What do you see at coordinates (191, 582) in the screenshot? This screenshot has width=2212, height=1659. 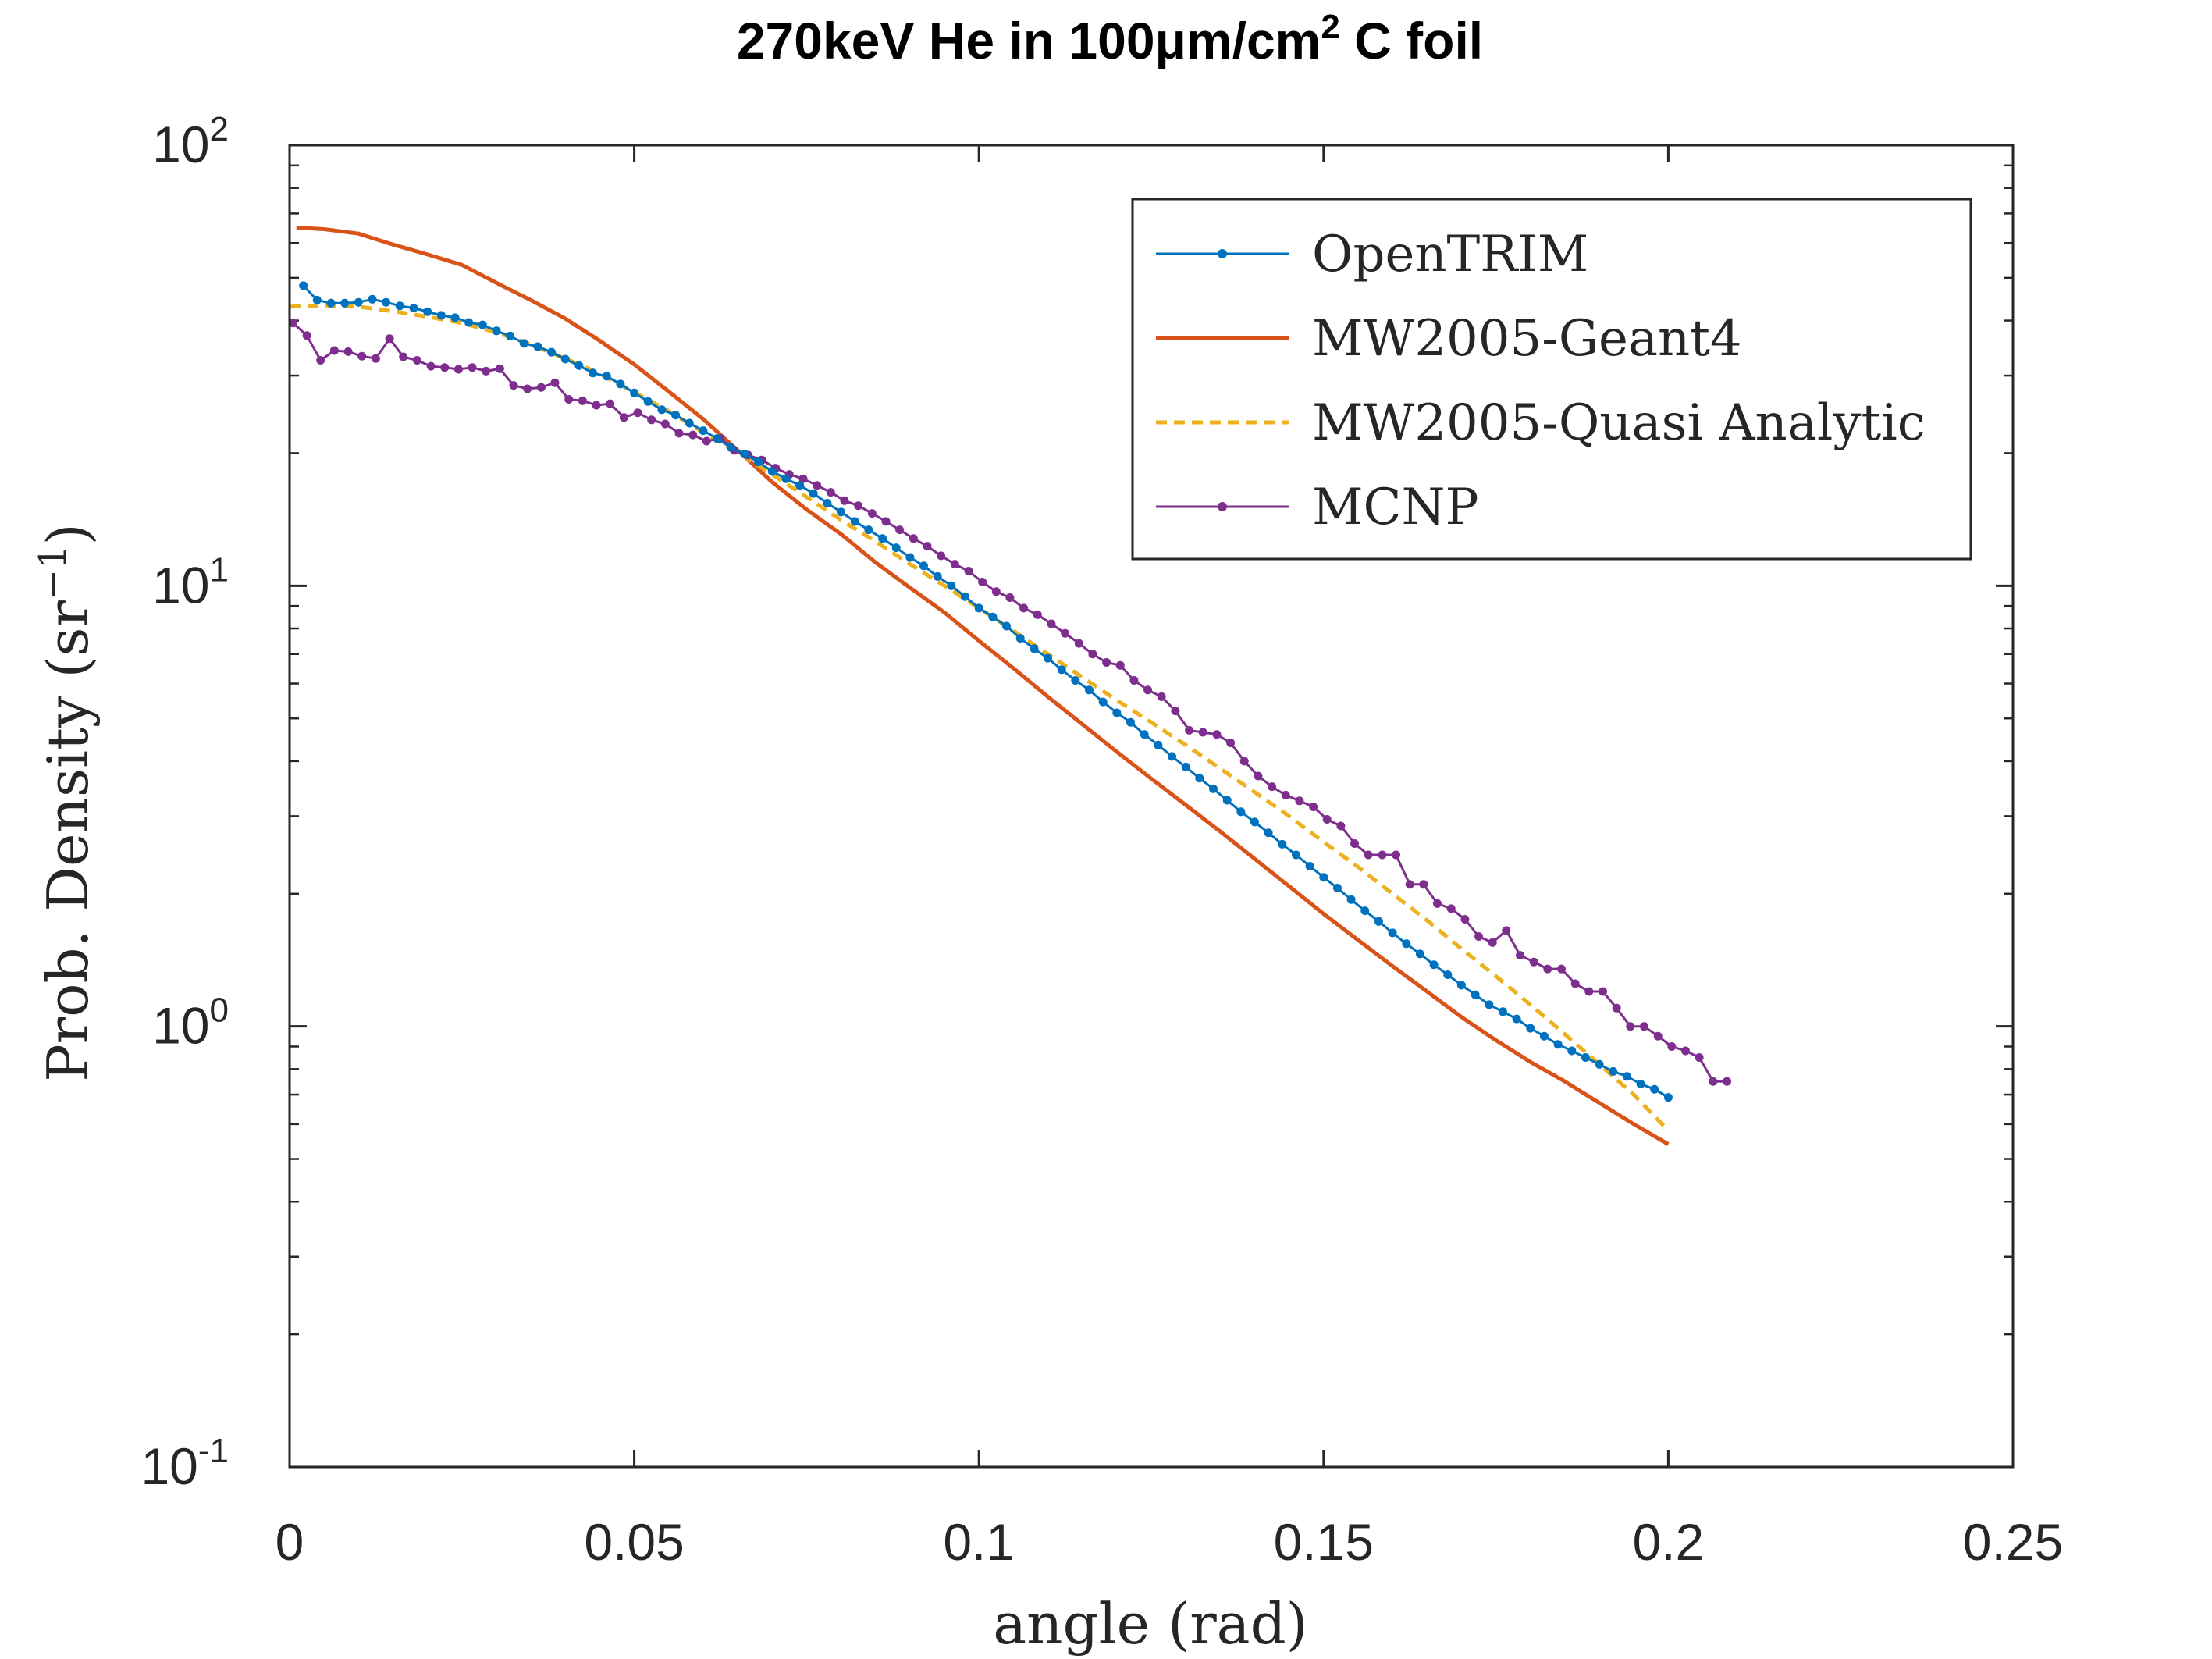 I see `y-tick-label: 10¹` at bounding box center [191, 582].